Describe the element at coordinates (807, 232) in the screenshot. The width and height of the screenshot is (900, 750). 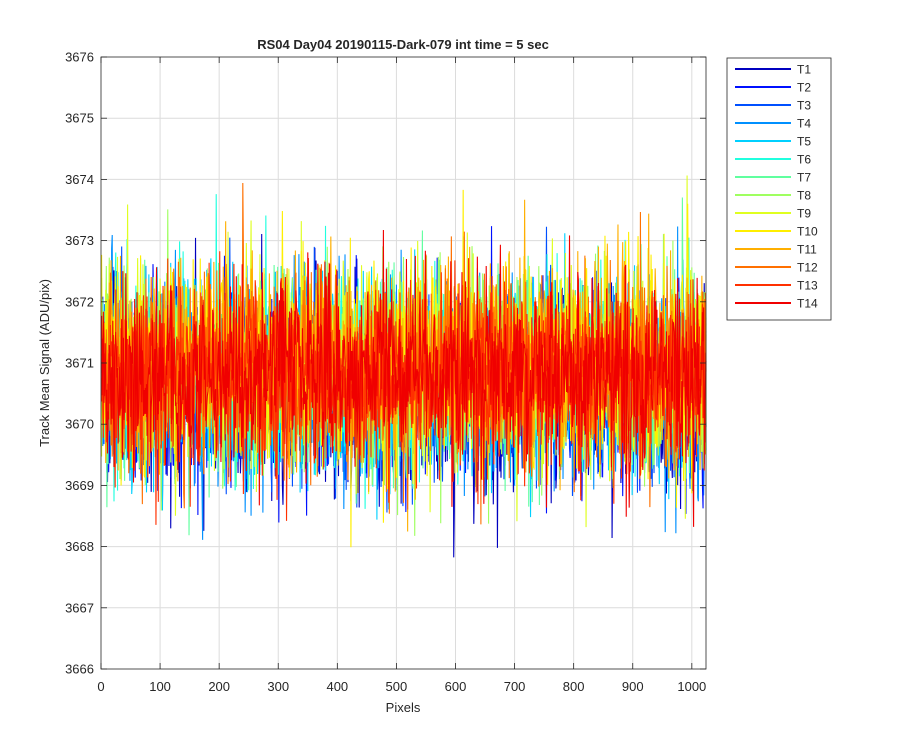
I see `legend-label: T10` at that location.